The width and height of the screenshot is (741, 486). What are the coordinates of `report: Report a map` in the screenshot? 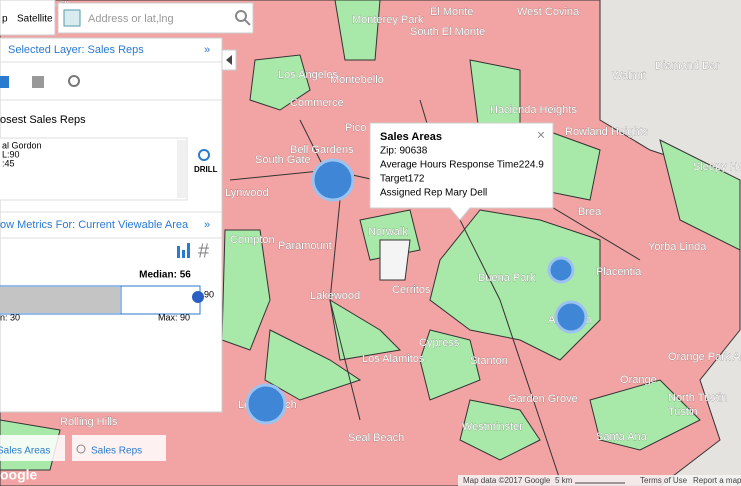 It's located at (717, 480).